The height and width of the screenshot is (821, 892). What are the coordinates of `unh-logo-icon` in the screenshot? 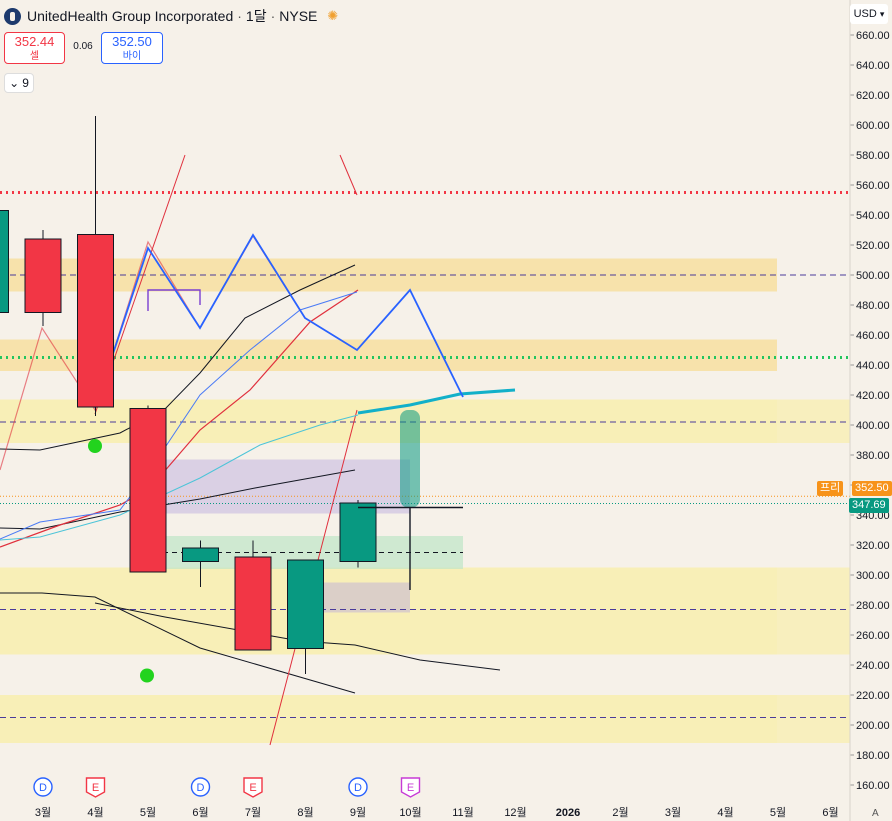 It's located at (12, 16).